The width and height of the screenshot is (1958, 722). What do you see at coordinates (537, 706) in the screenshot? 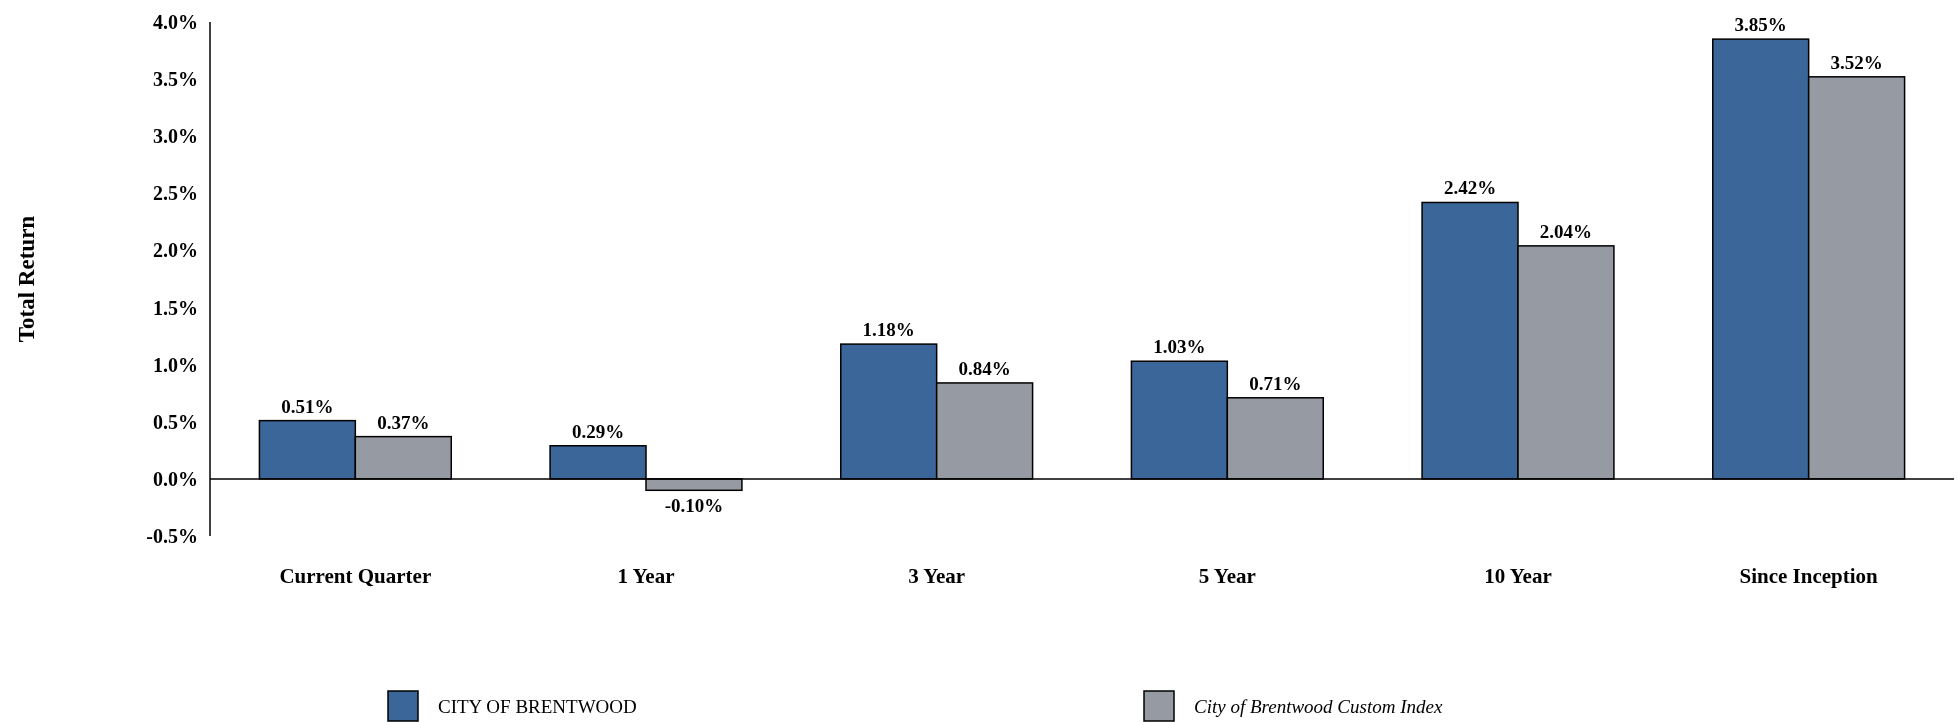
I see `legend-label: CITY OF BRENTWOOD` at bounding box center [537, 706].